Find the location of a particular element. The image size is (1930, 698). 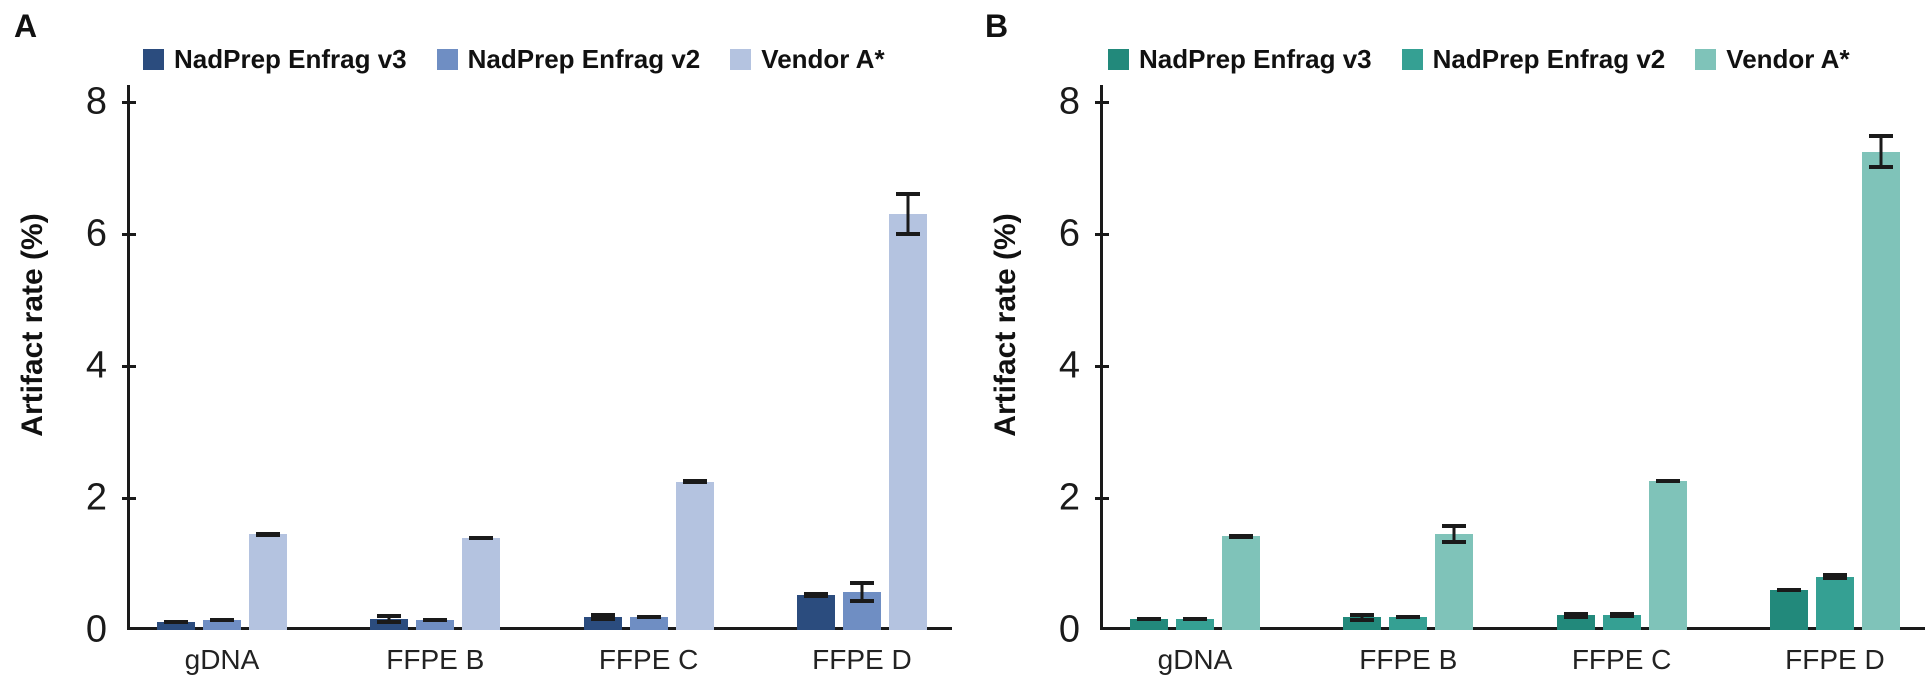

category-label: FFPE B is located at coordinates (435, 659).